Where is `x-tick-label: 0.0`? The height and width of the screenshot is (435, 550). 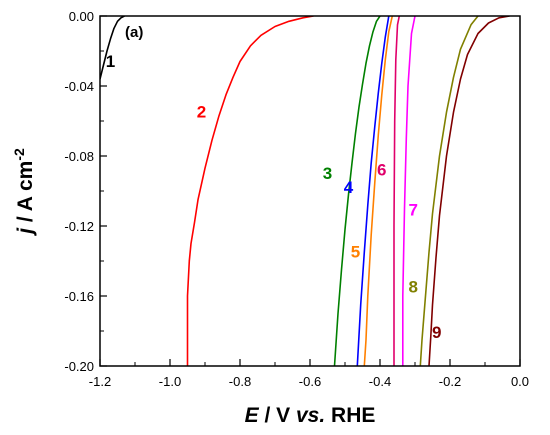
x-tick-label: 0.0 is located at coordinates (520, 381).